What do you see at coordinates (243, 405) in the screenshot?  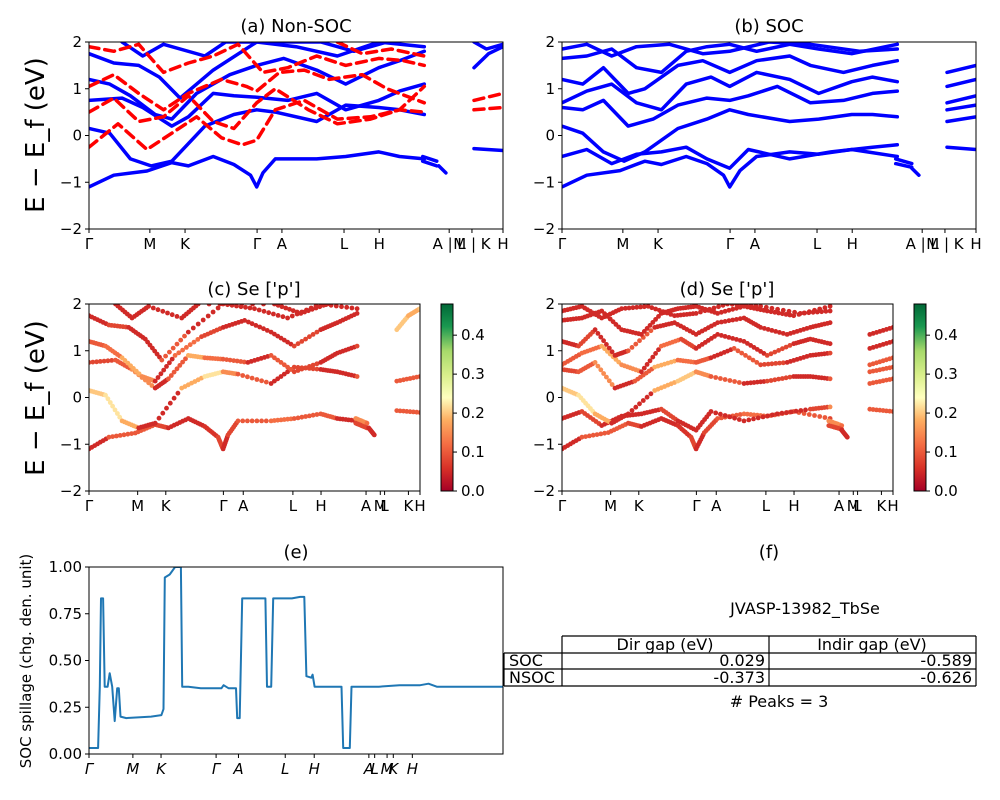 I see `panel-c-plot: 210−1−2Γ M K Γ A L H A ML K H` at bounding box center [243, 405].